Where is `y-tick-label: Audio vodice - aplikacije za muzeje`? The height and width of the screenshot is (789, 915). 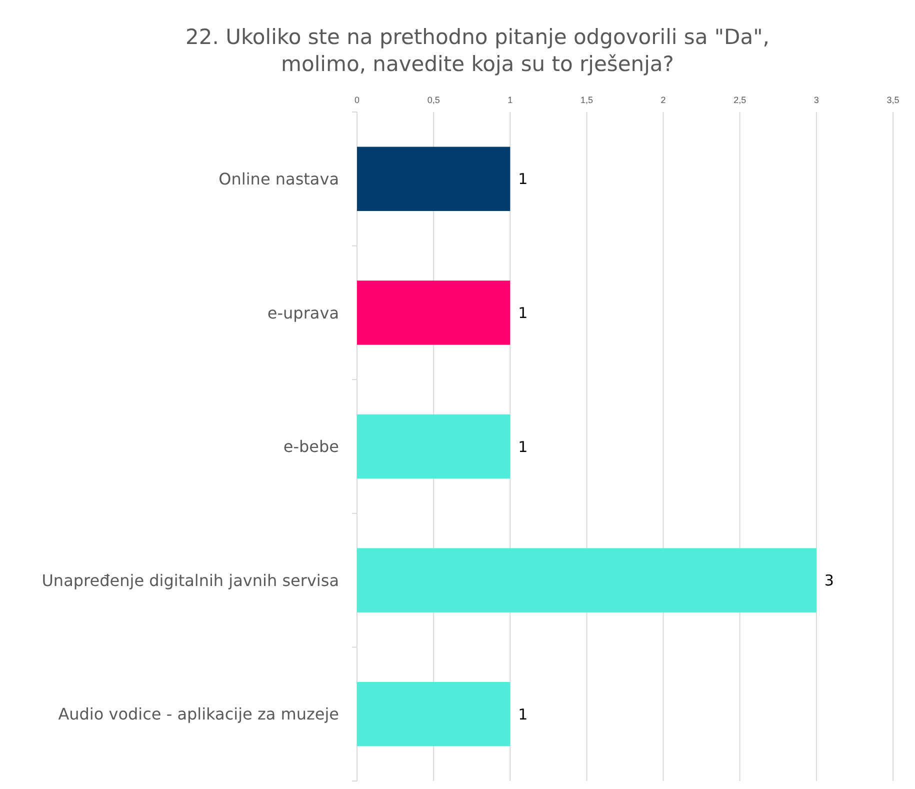 y-tick-label: Audio vodice - aplikacije za muzeje is located at coordinates (198, 714).